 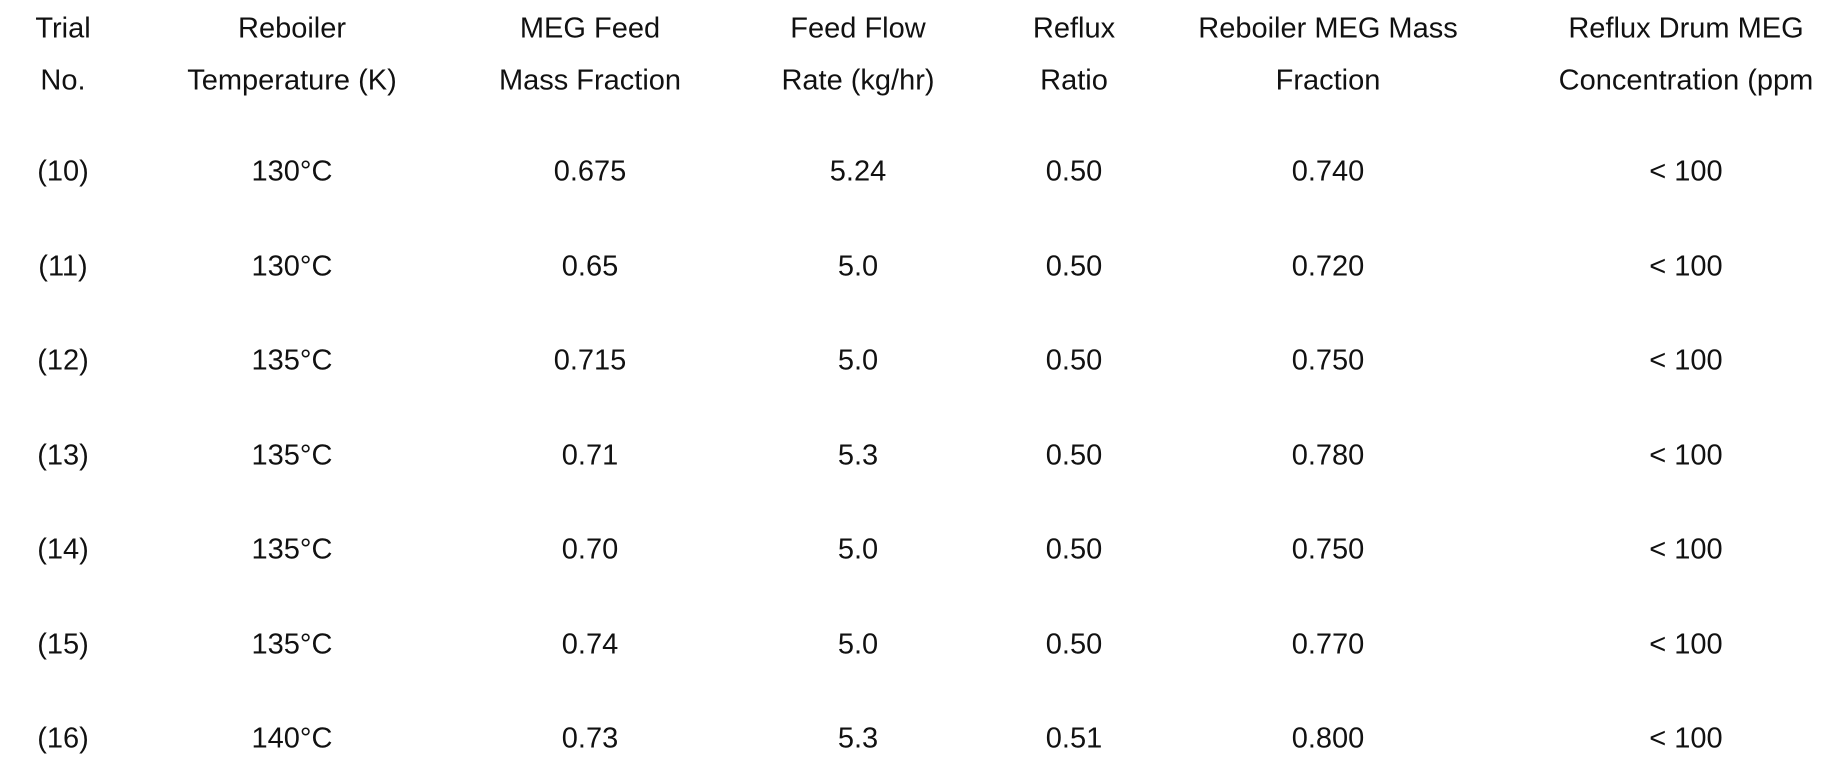 I want to click on table-cell: 0.720, so click(x=1328, y=266).